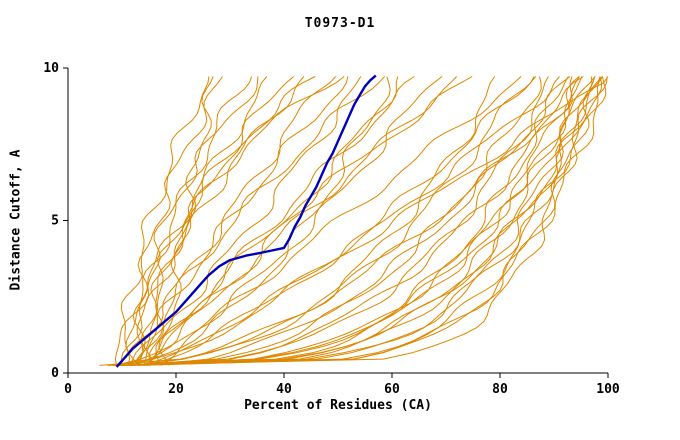 This screenshot has height=440, width=680. Describe the element at coordinates (608, 389) in the screenshot. I see `x-tick-label: 100` at that location.